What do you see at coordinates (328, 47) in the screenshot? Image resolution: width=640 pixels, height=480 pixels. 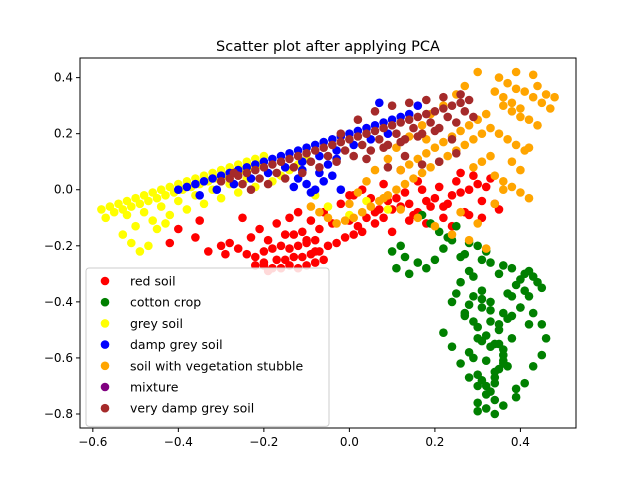 I see `chart-title: Scatter plot after applying PCA` at bounding box center [328, 47].